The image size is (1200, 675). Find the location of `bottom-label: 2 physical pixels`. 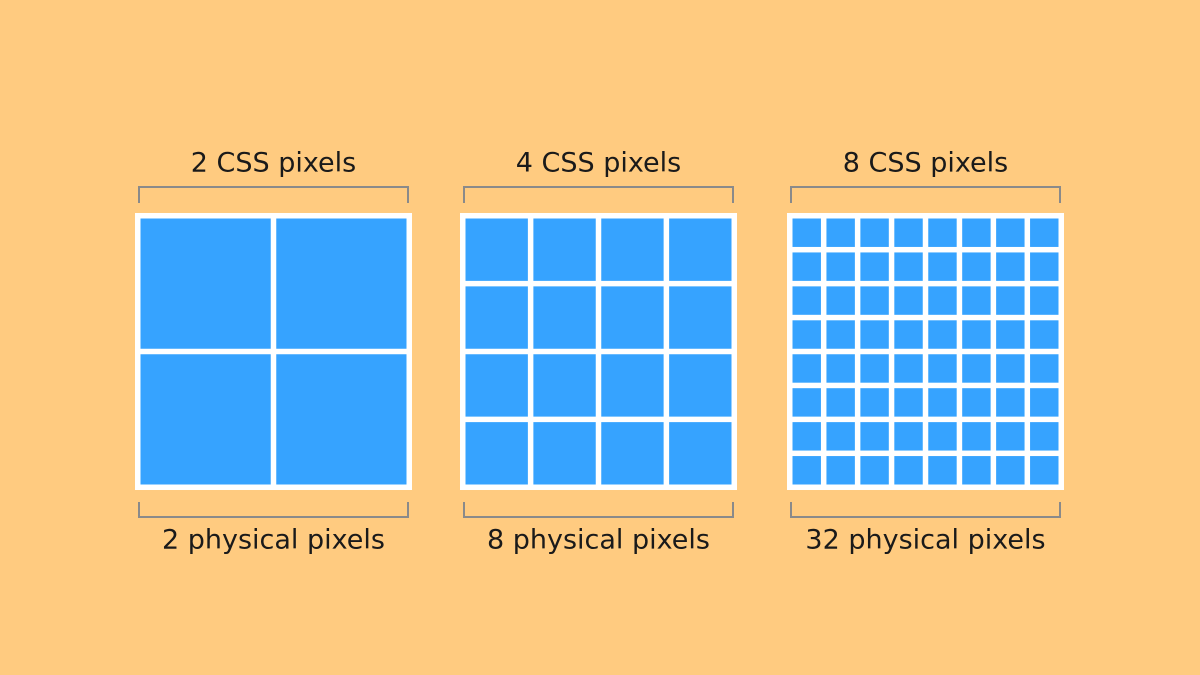

bottom-label: 2 physical pixels is located at coordinates (273, 540).